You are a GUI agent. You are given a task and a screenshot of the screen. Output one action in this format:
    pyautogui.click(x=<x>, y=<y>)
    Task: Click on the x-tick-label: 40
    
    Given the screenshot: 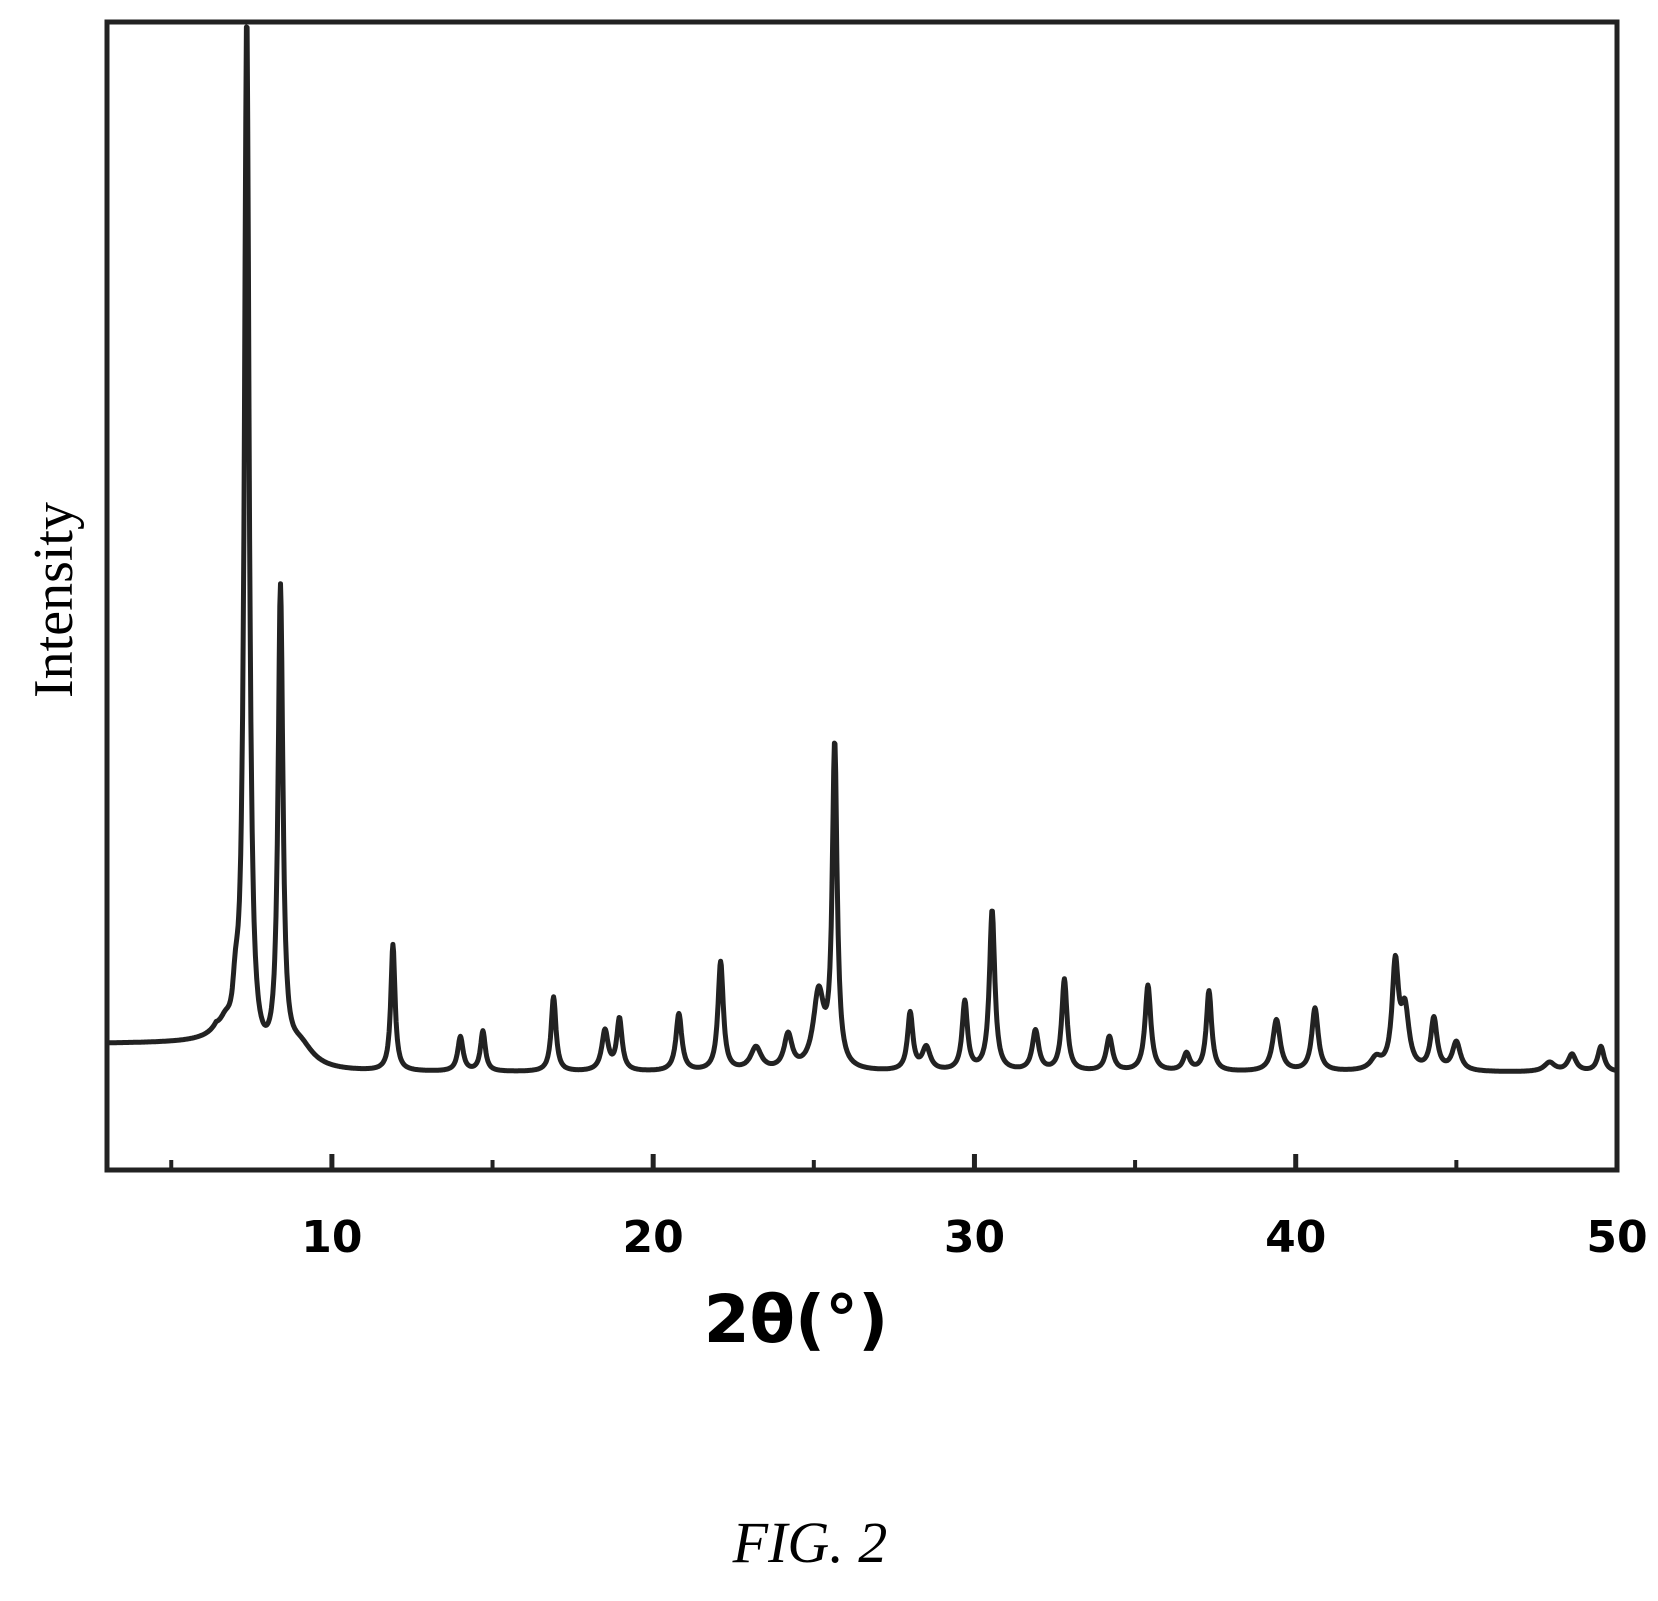 What is the action you would take?
    pyautogui.click(x=1295, y=1237)
    